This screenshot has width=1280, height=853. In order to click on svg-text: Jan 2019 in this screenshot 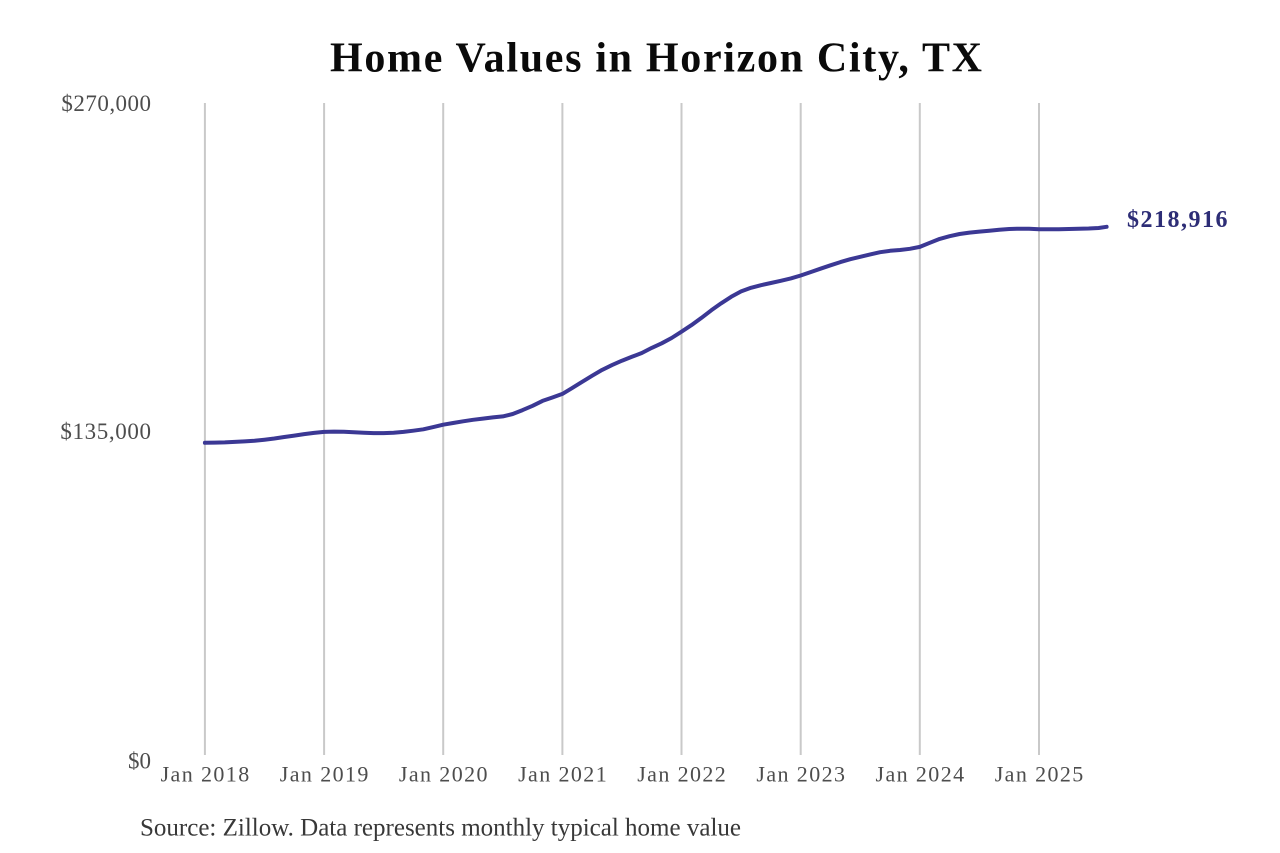, I will do `click(324, 774)`.